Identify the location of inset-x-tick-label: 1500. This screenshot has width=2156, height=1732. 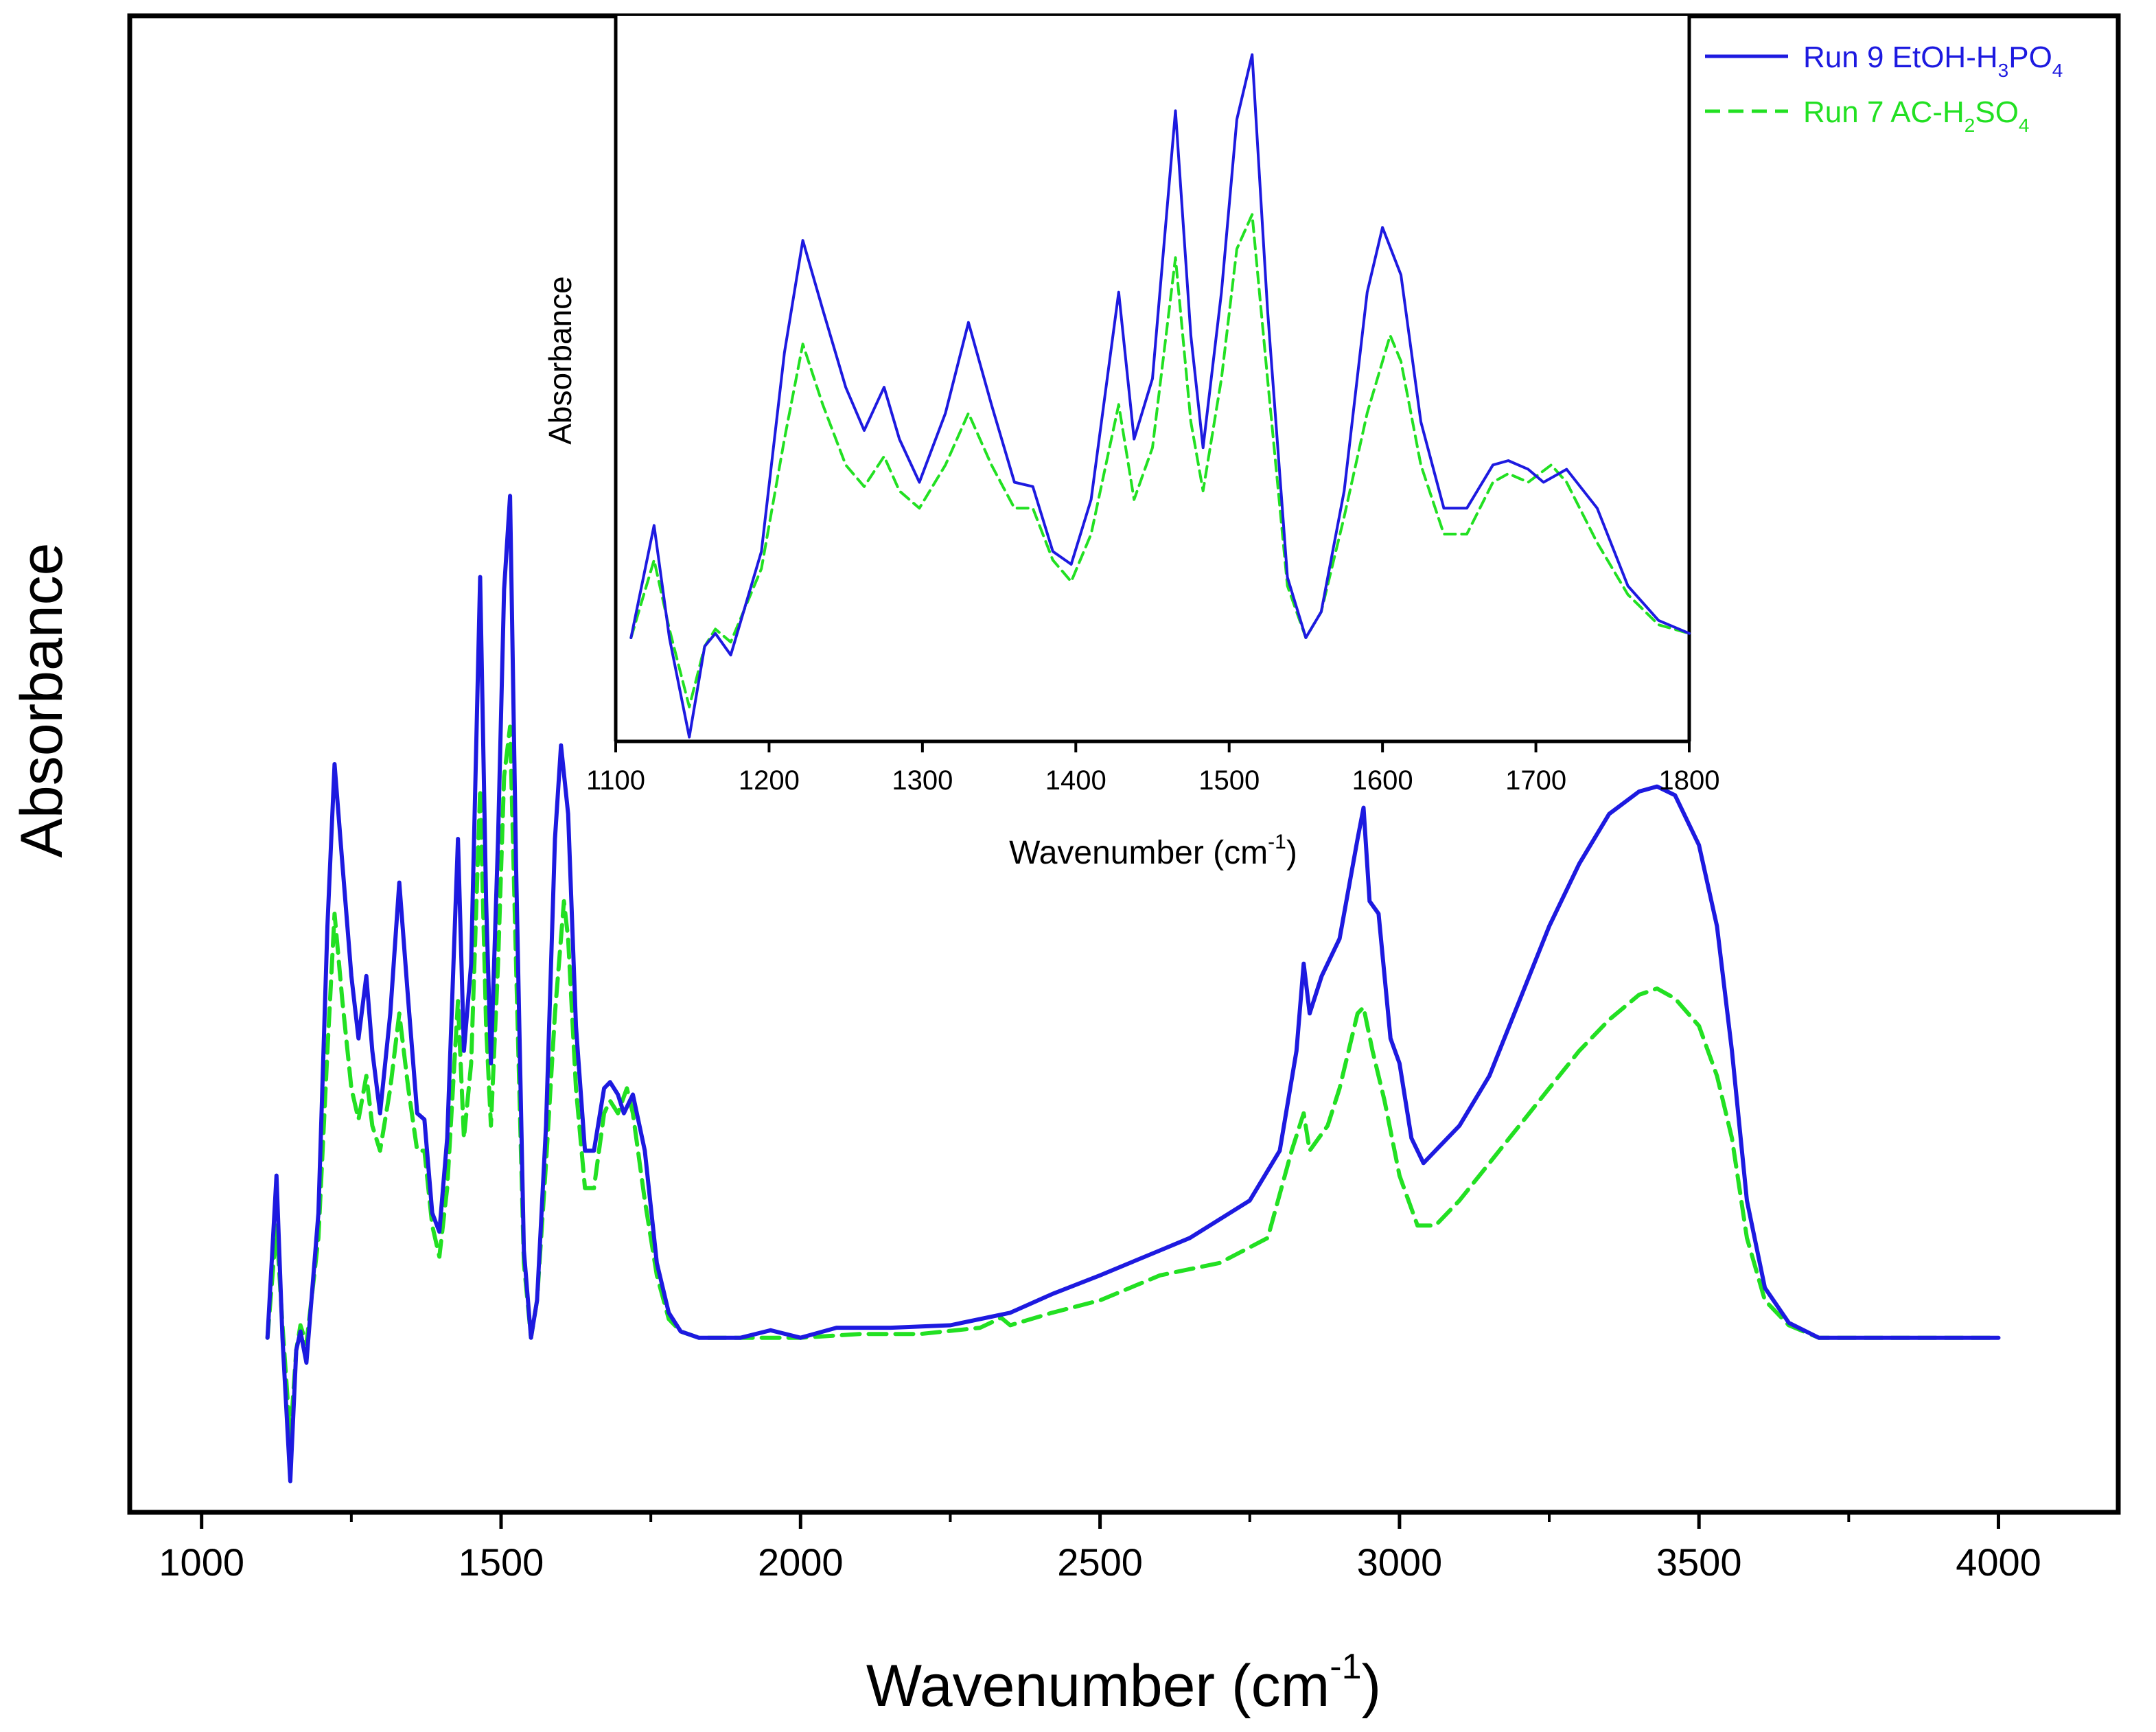
(1229, 780).